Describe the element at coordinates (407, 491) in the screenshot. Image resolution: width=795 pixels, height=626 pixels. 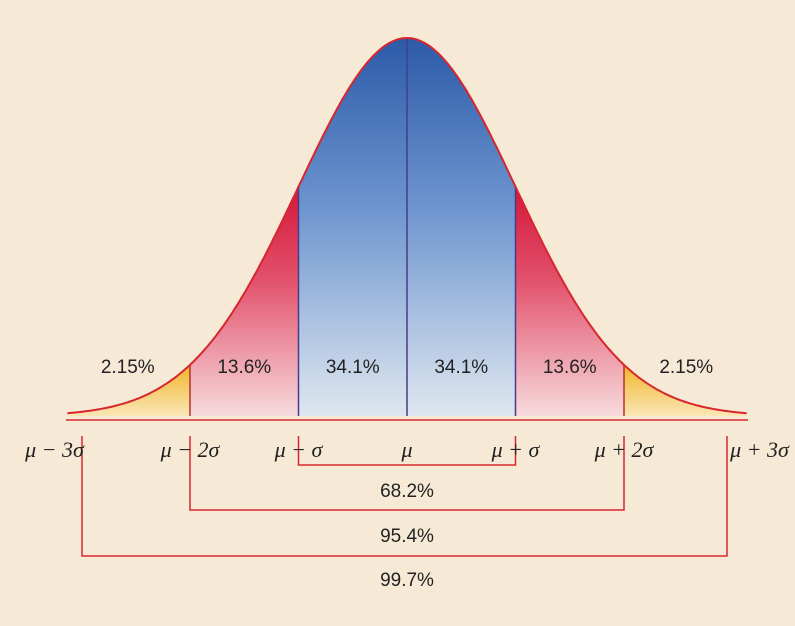
I see `bracket-label: 68.2%` at that location.